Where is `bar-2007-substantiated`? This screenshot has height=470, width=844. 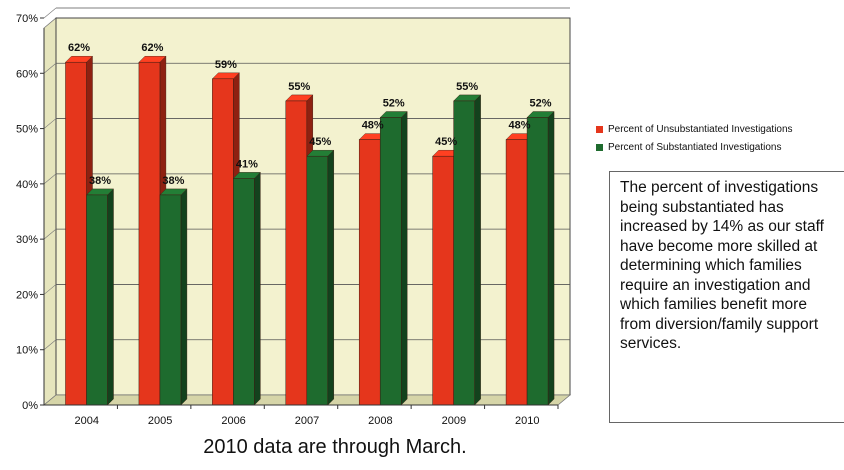
bar-2007-substantiated is located at coordinates (317, 280).